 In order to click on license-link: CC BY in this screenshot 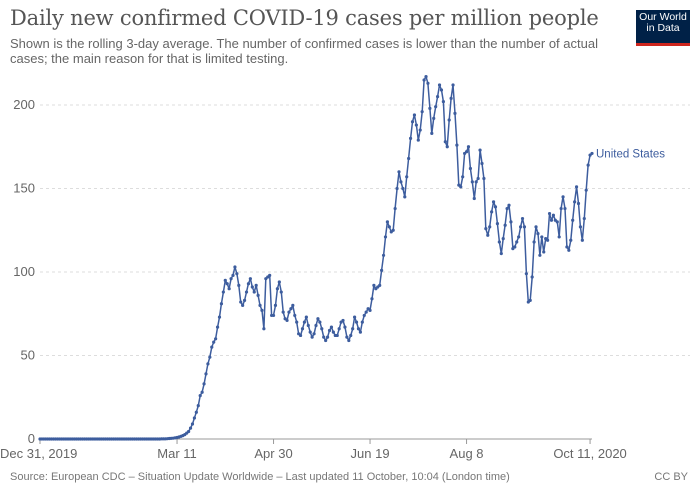, I will do `click(671, 477)`.